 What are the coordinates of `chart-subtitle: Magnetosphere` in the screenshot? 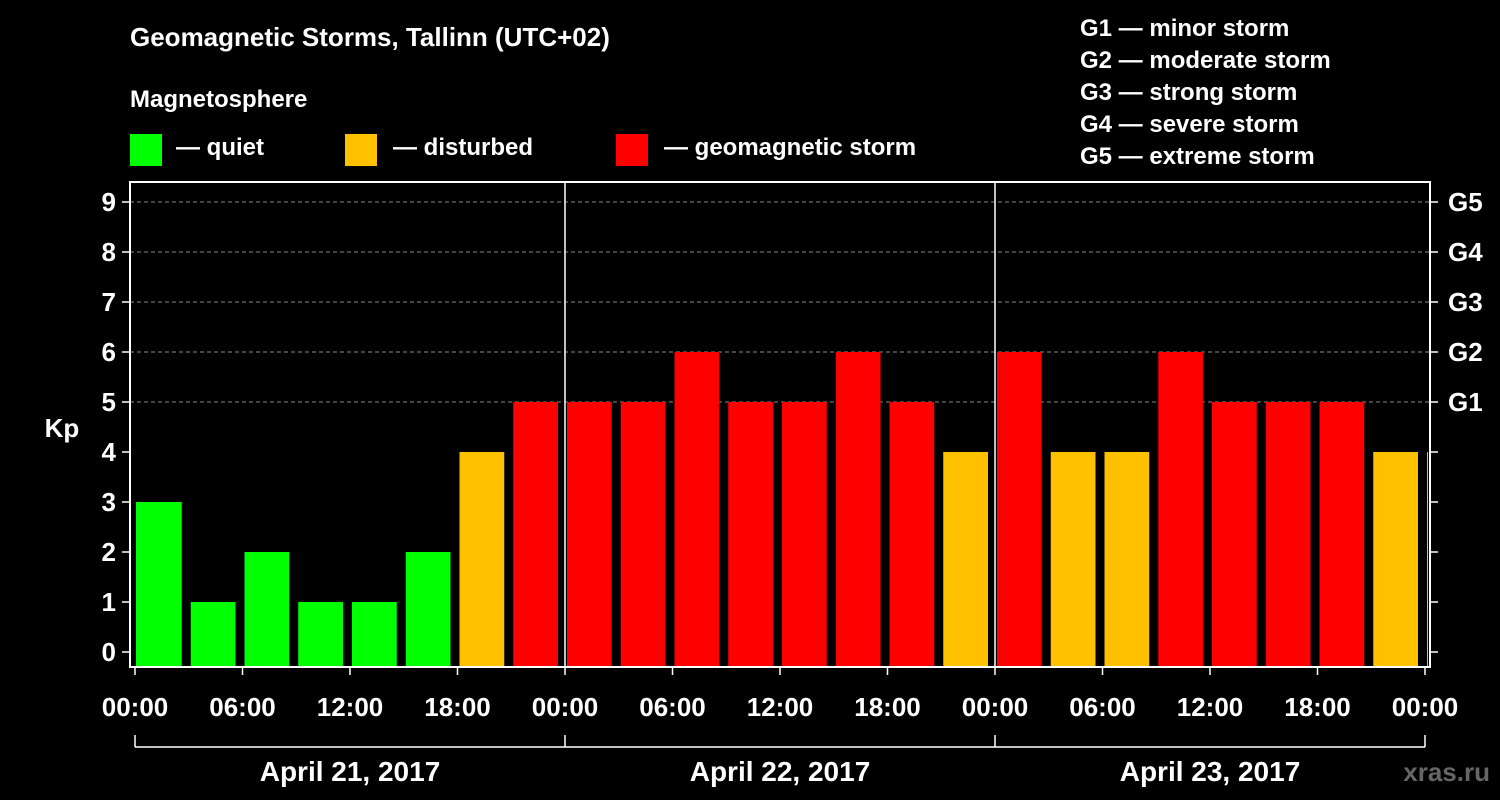 It's located at (219, 99).